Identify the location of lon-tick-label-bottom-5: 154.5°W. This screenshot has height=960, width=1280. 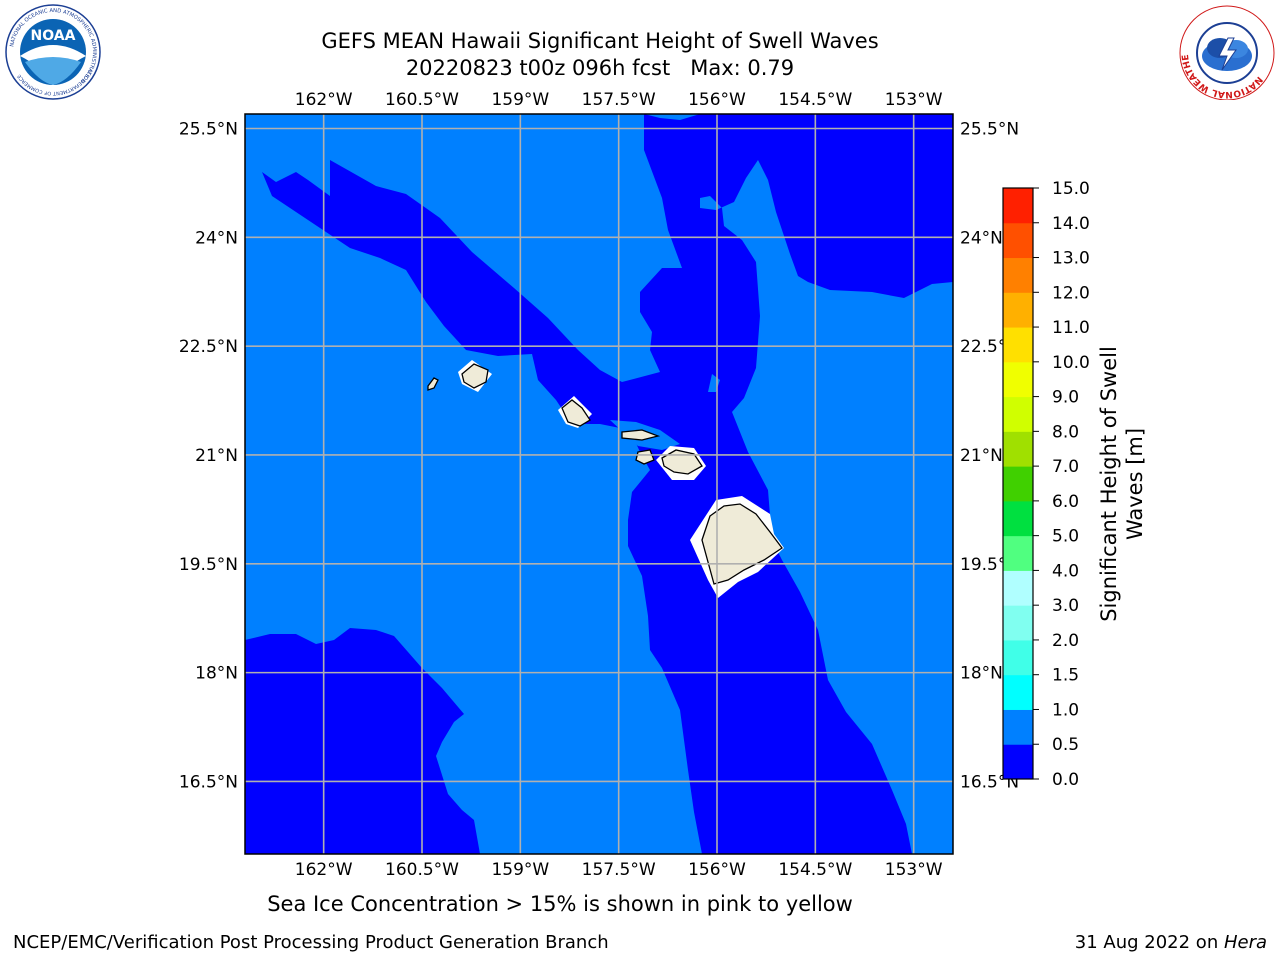
(815, 870).